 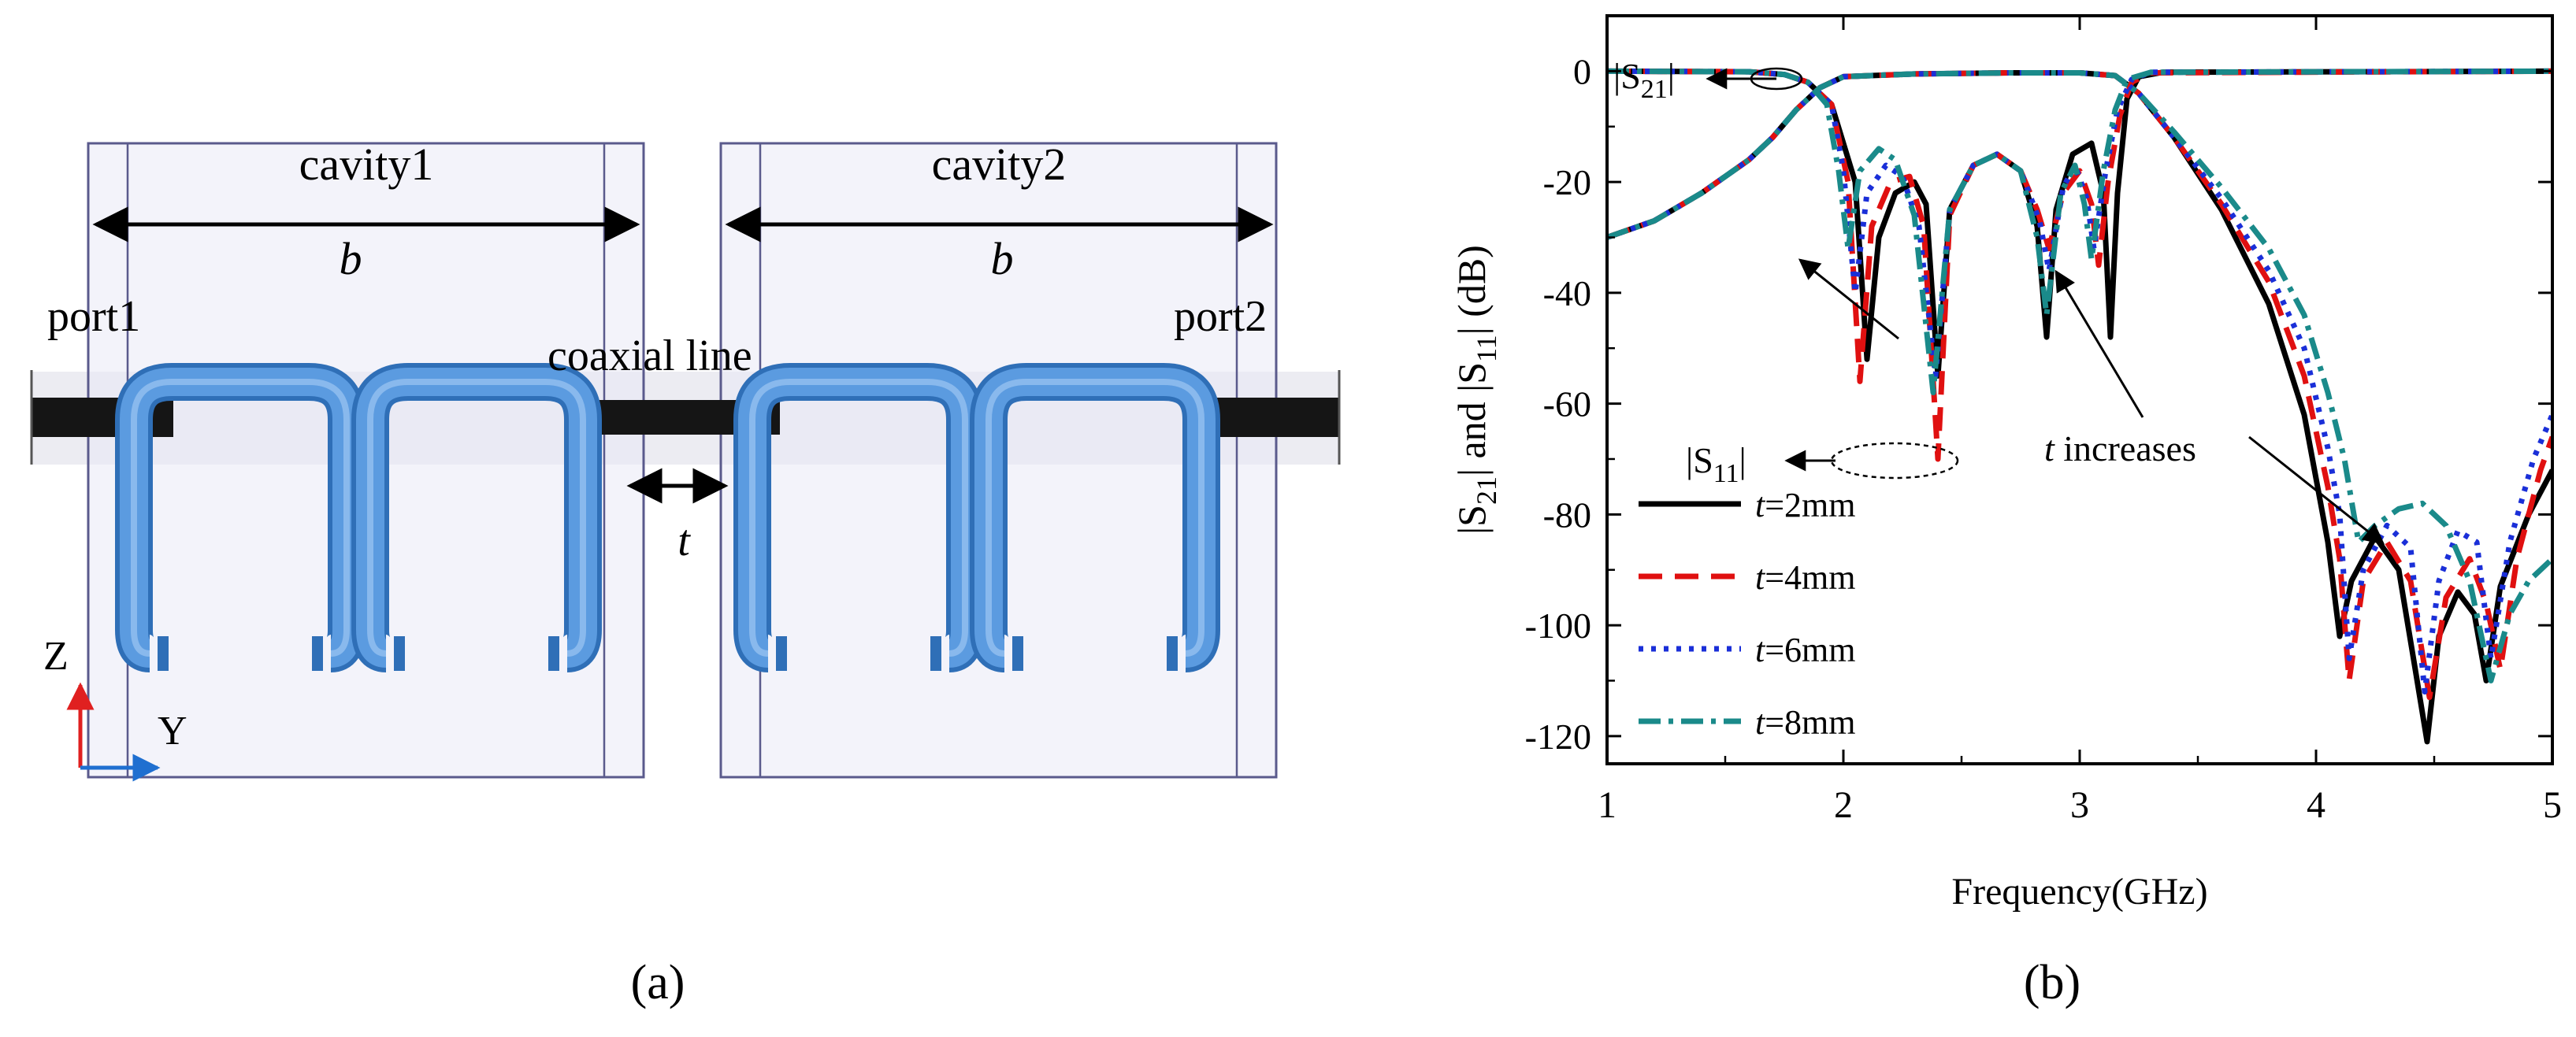 What do you see at coordinates (1843, 805) in the screenshot?
I see `x-tick-label: 2` at bounding box center [1843, 805].